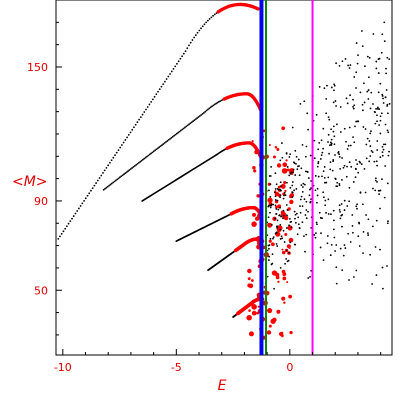 This screenshot has height=400, width=400. What do you see at coordinates (270, 233) in the screenshot?
I see `red-cluster` at bounding box center [270, 233].